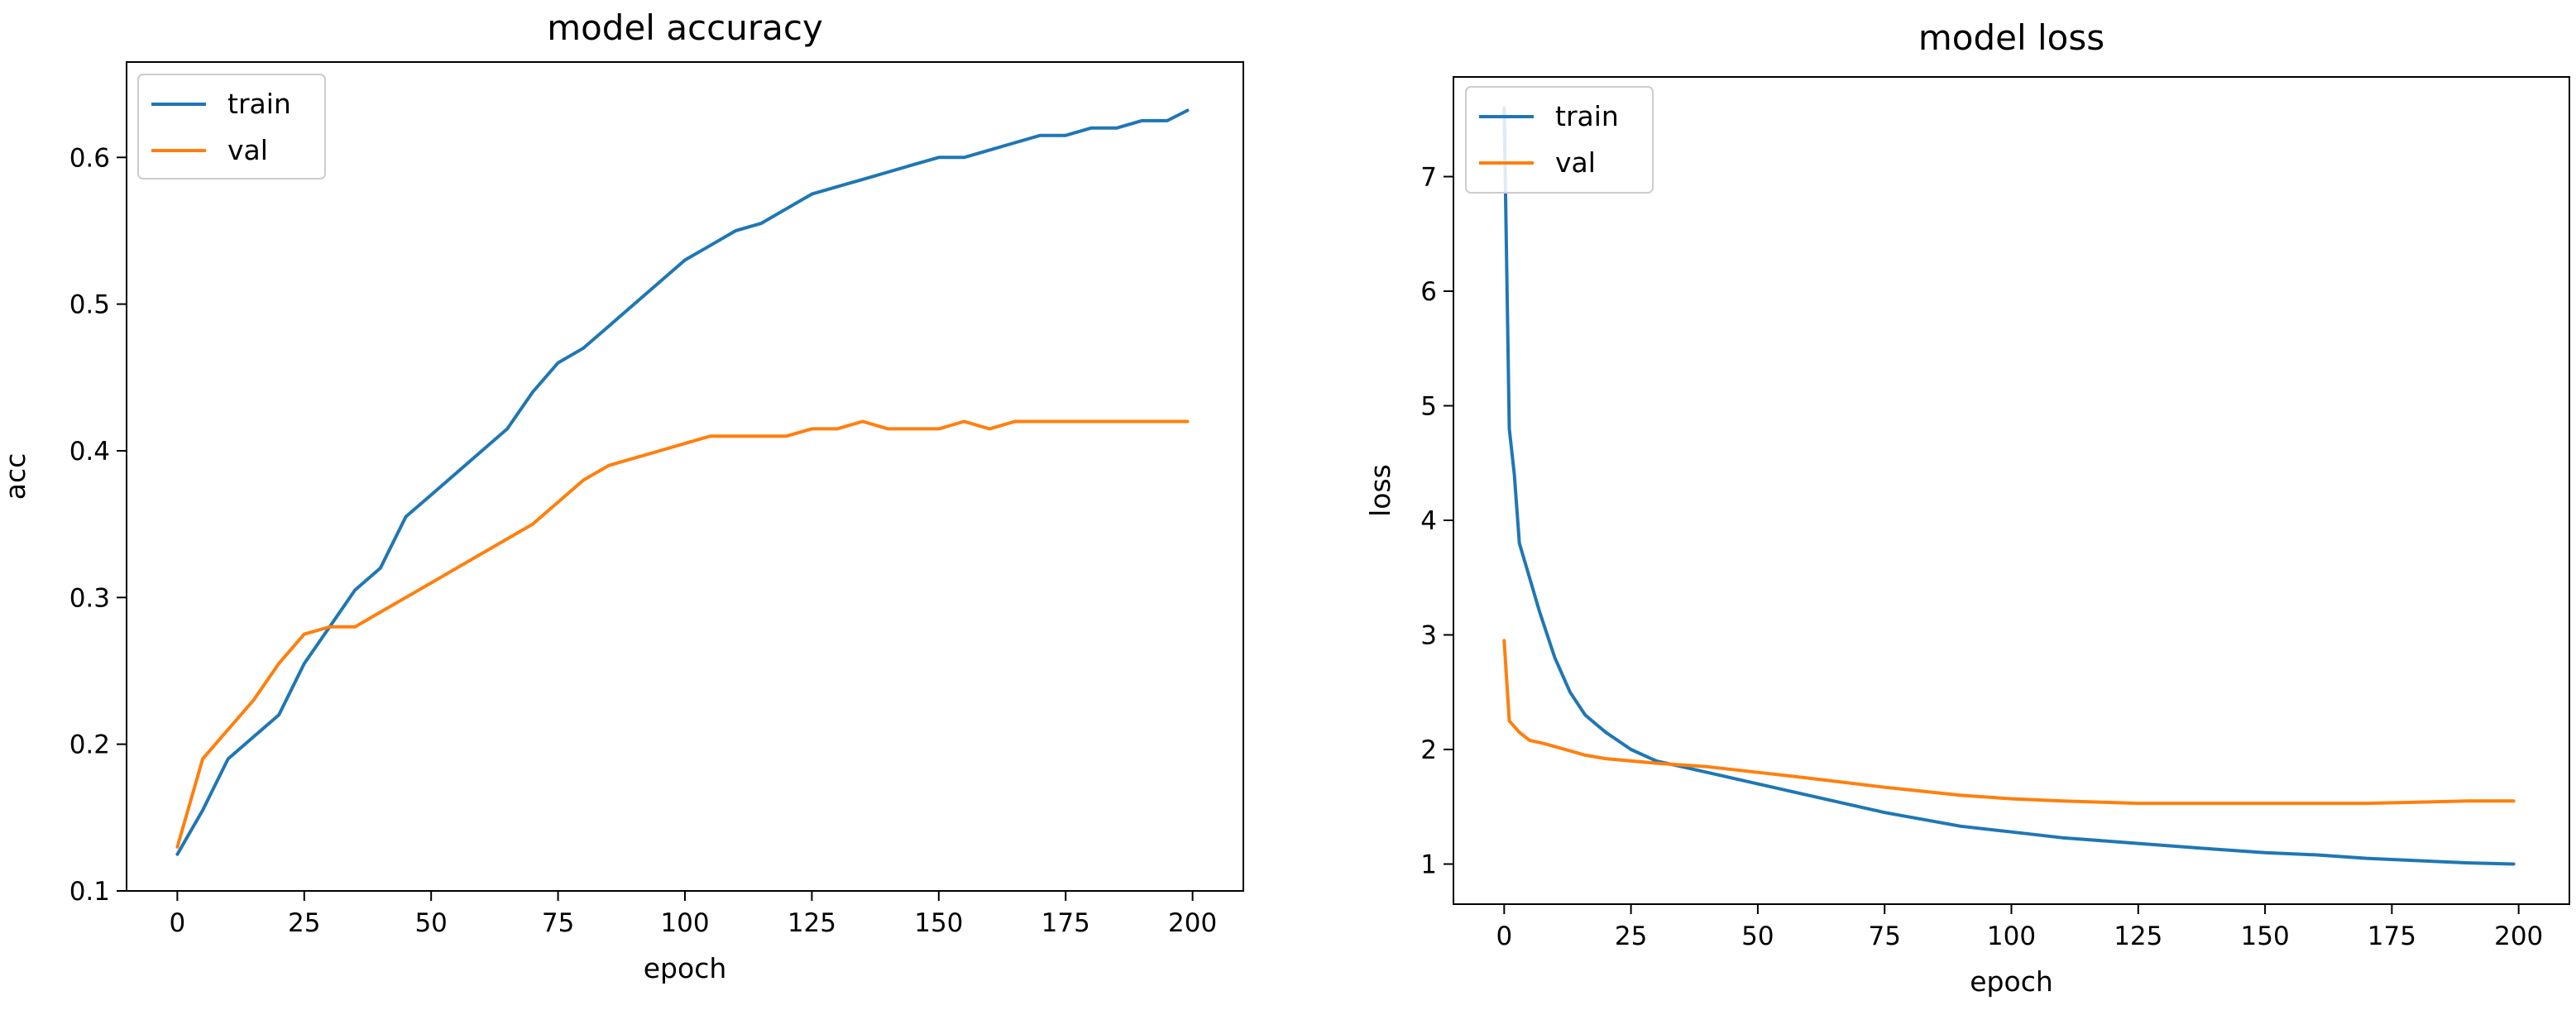 The height and width of the screenshot is (1015, 2576). What do you see at coordinates (558, 923) in the screenshot?
I see `chart-1-xtick-label: 75` at bounding box center [558, 923].